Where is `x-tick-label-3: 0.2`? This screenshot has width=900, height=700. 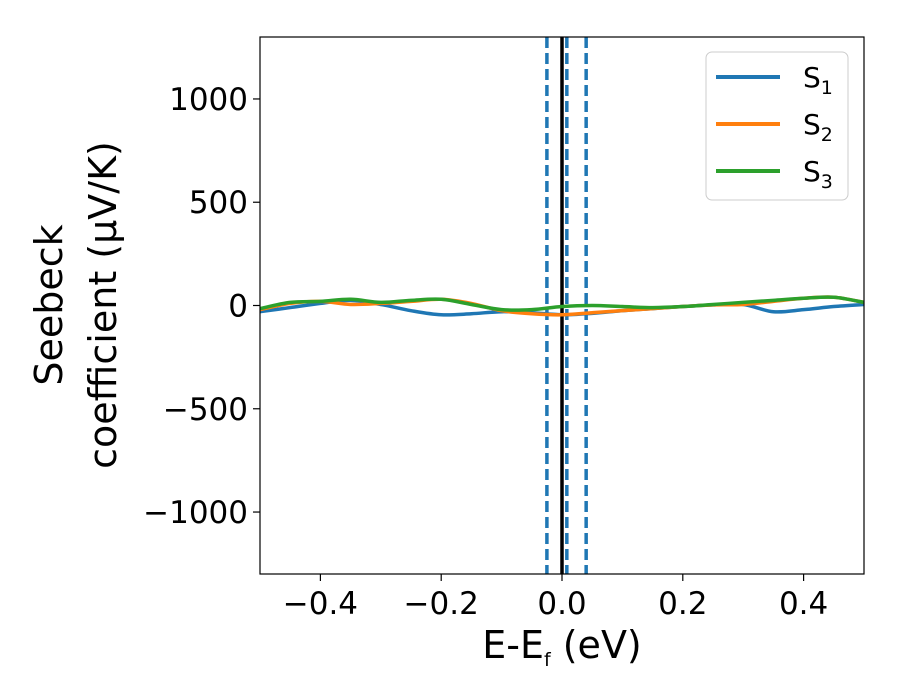 x-tick-label-3: 0.2 is located at coordinates (682, 604).